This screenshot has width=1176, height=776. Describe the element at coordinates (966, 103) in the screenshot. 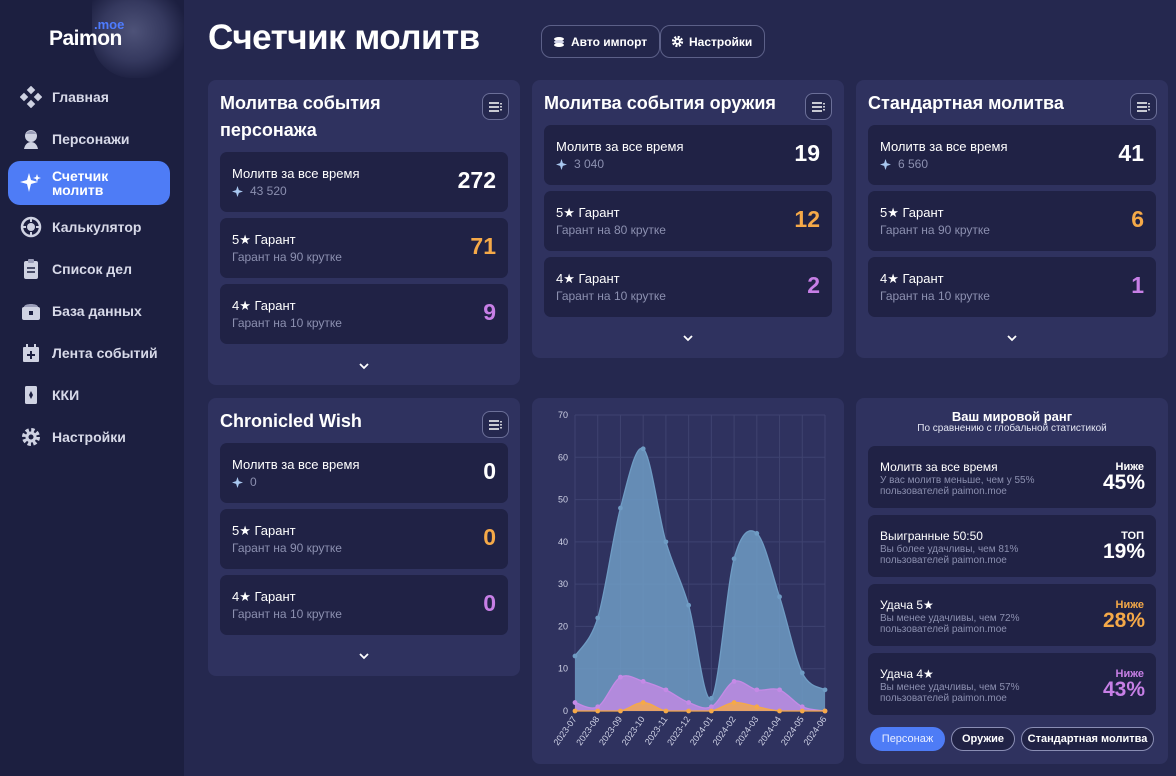

I see `card-title: Стандартная молитва` at that location.